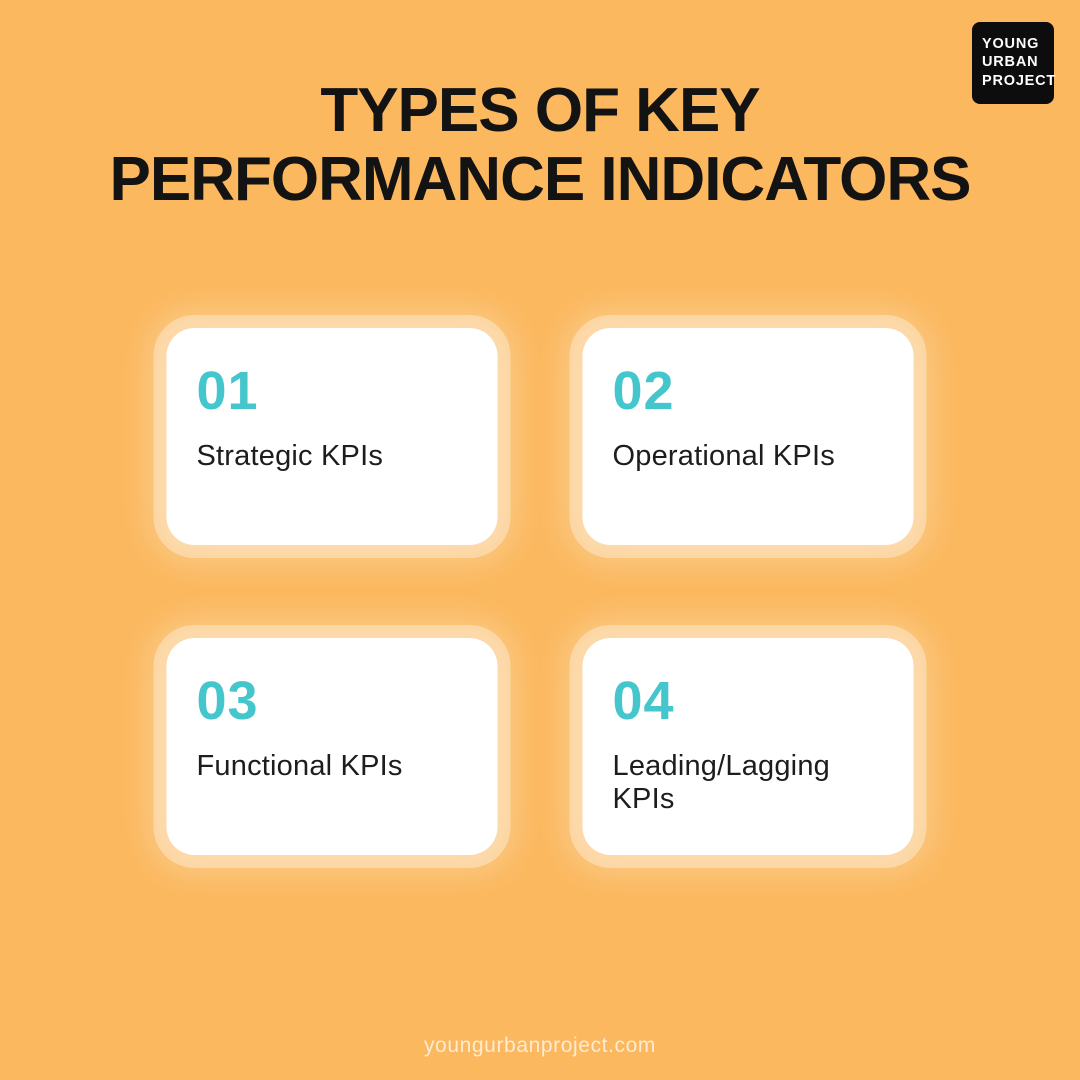 Image resolution: width=1080 pixels, height=1080 pixels. Describe the element at coordinates (748, 746) in the screenshot. I see `kpi-card-leading-lagging: 04 Leading/Lagging KPIs` at that location.